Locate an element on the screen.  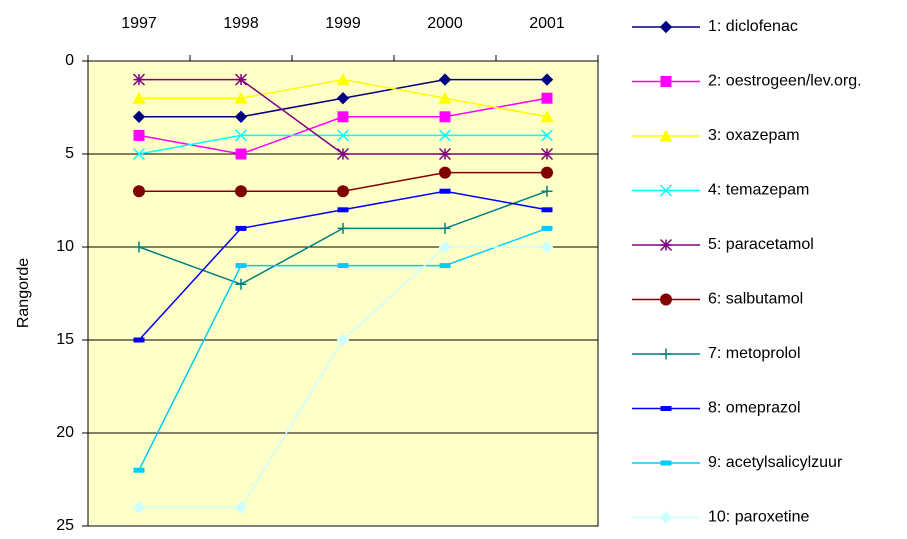
x-tick-label: 1998 is located at coordinates (241, 23).